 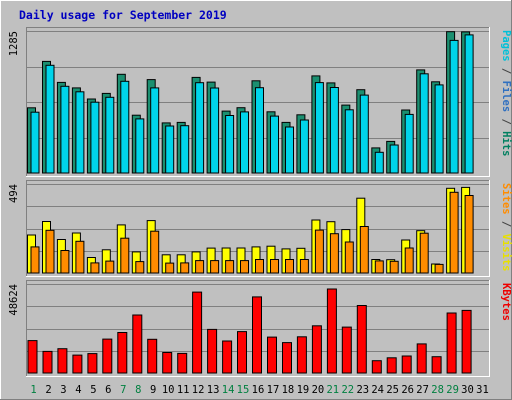 What do you see at coordinates (347, 390) in the screenshot?
I see `day-label: 22` at bounding box center [347, 390].